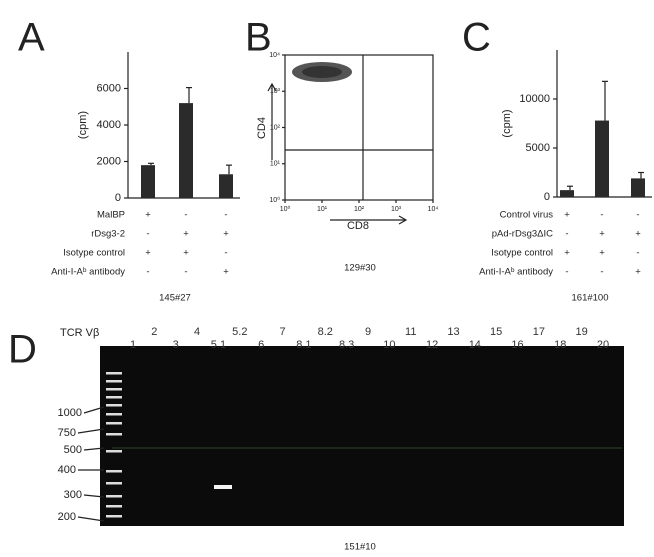 The height and width of the screenshot is (557, 654). I want to click on y-tick-label: 10¹, so click(275, 164).